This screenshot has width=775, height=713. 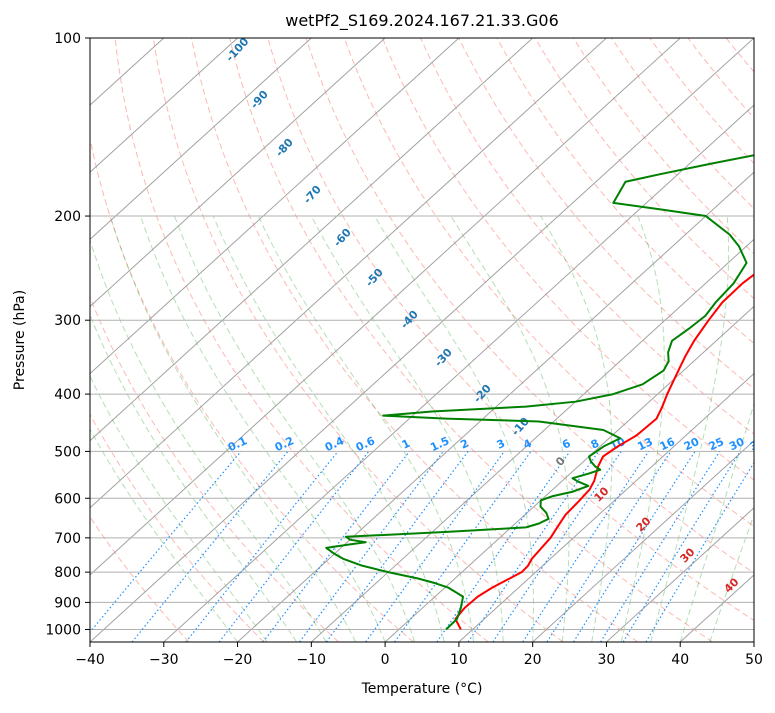 What do you see at coordinates (520, 427) in the screenshot?
I see `dry-adiabat-label: -10` at bounding box center [520, 427].